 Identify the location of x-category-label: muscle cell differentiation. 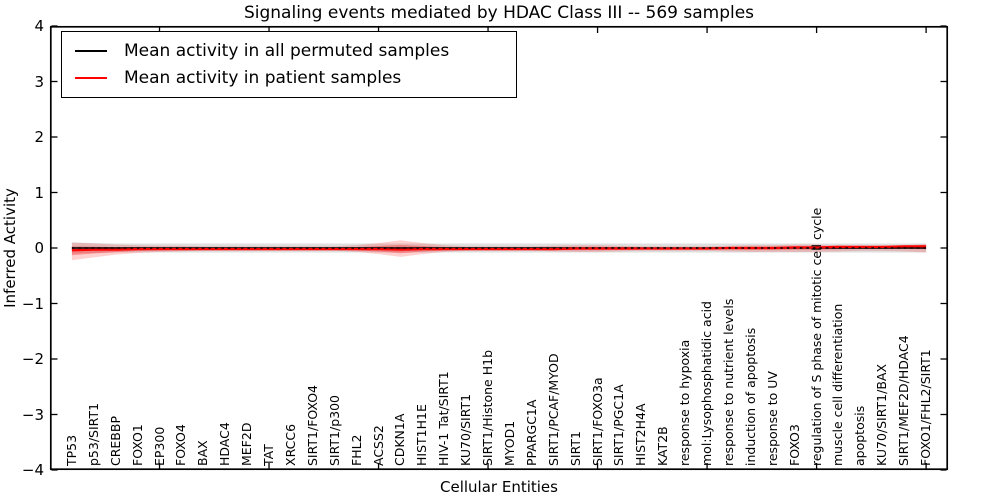
(838, 384).